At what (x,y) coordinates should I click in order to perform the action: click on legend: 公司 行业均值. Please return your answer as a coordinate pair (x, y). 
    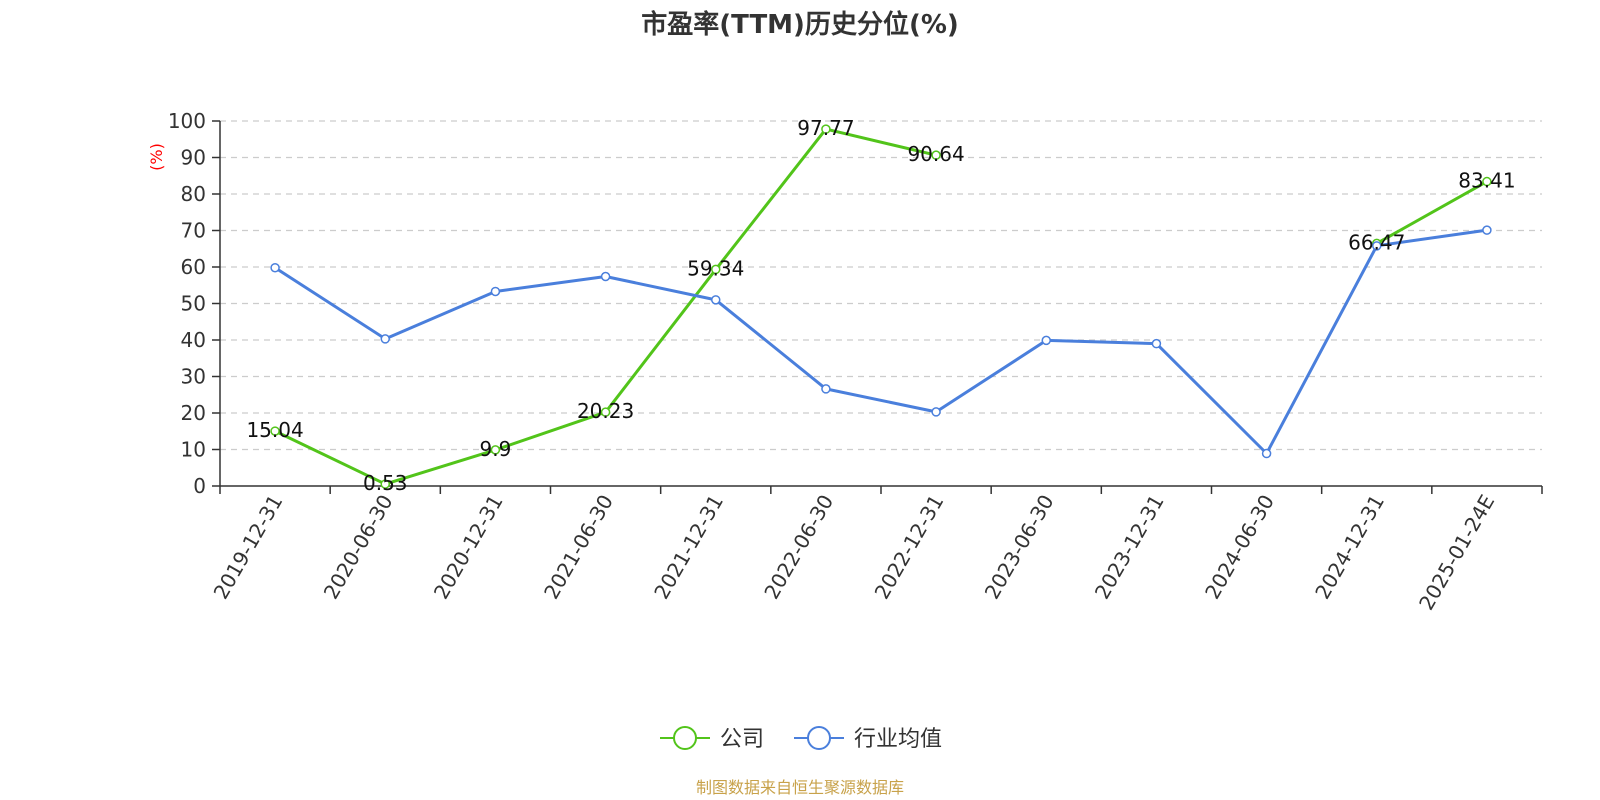
    Looking at the image, I should click on (801, 739).